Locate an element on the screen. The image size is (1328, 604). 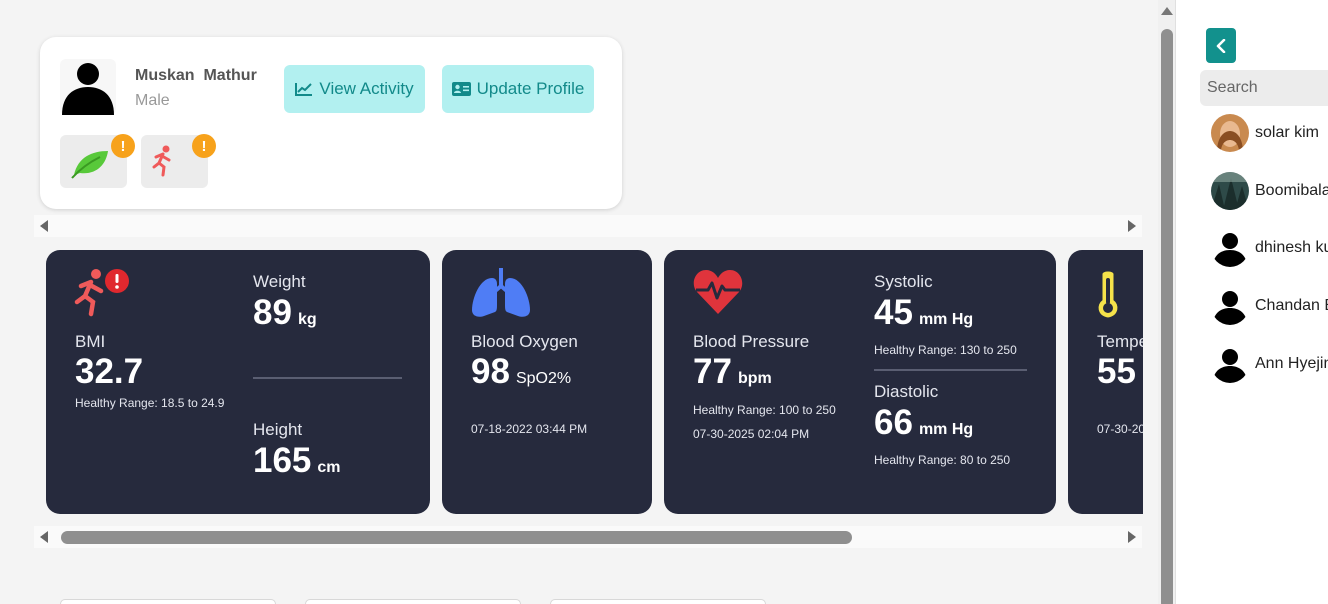
diastolic-reading: 66 mm Hg is located at coordinates (923, 423).